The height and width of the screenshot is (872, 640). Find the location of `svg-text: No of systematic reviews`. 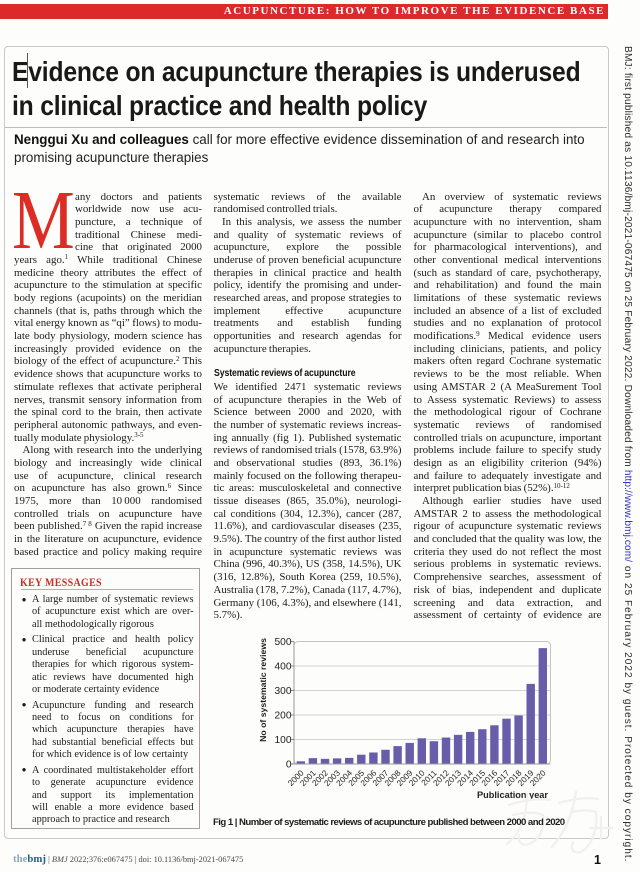

svg-text: No of systematic reviews is located at coordinates (263, 690).